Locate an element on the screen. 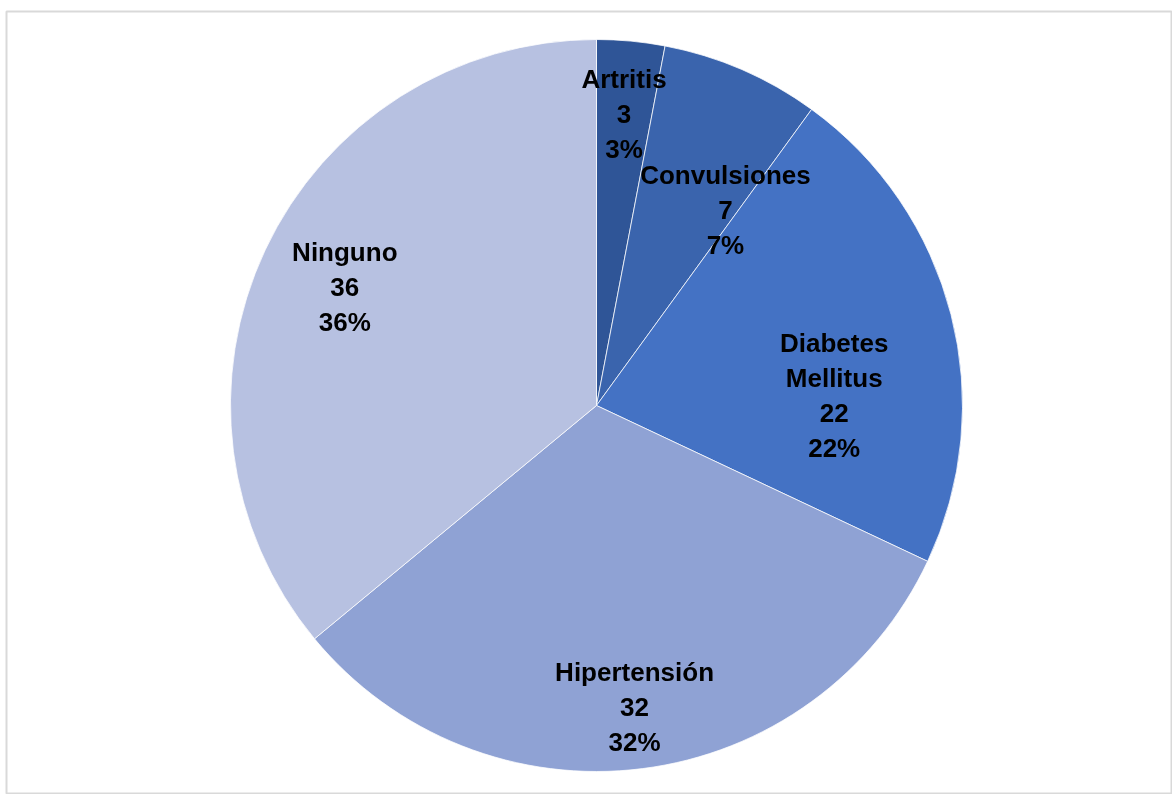  data-label: 3 3% is located at coordinates (624, 131).